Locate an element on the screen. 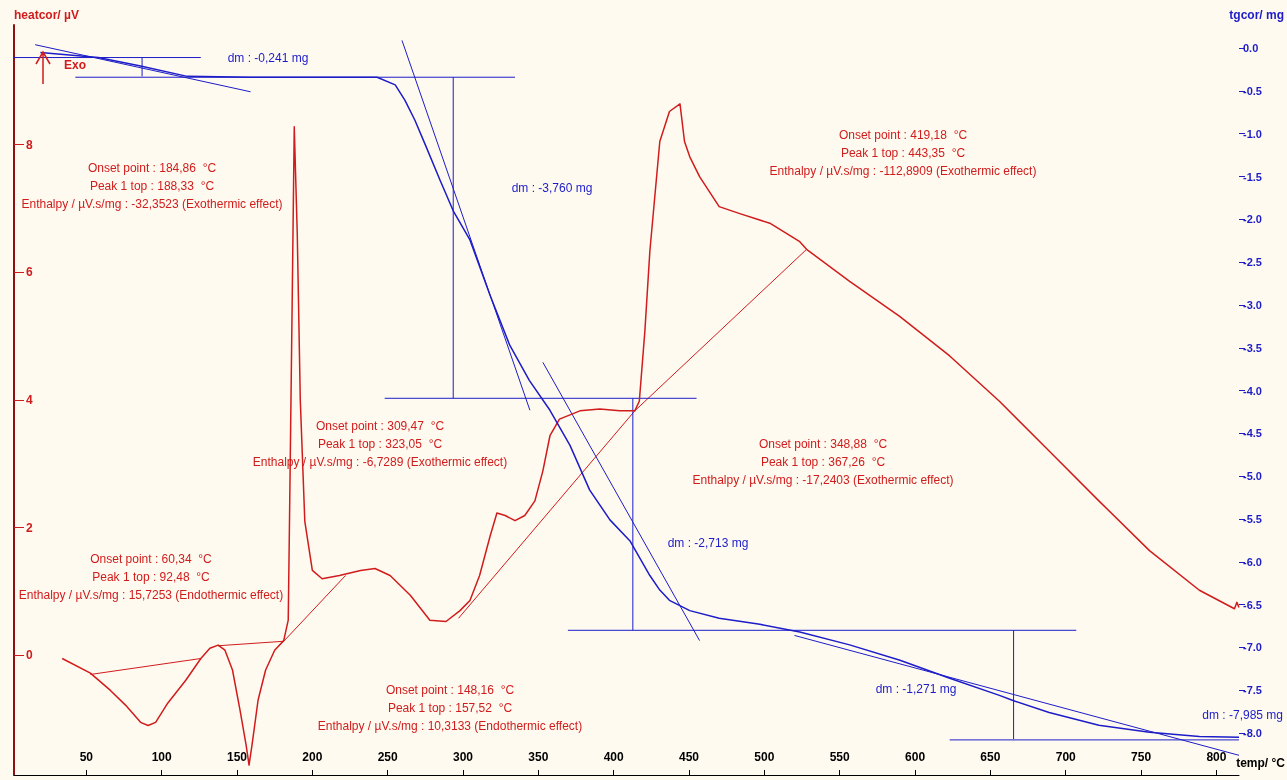 The image size is (1287, 780). annotation: Onset point : 148,16 °C Peak 1 top : 157,52 °C Enthalpy / µV.s/mg : 10,3133 (Endothermic effect) is located at coordinates (450, 708).